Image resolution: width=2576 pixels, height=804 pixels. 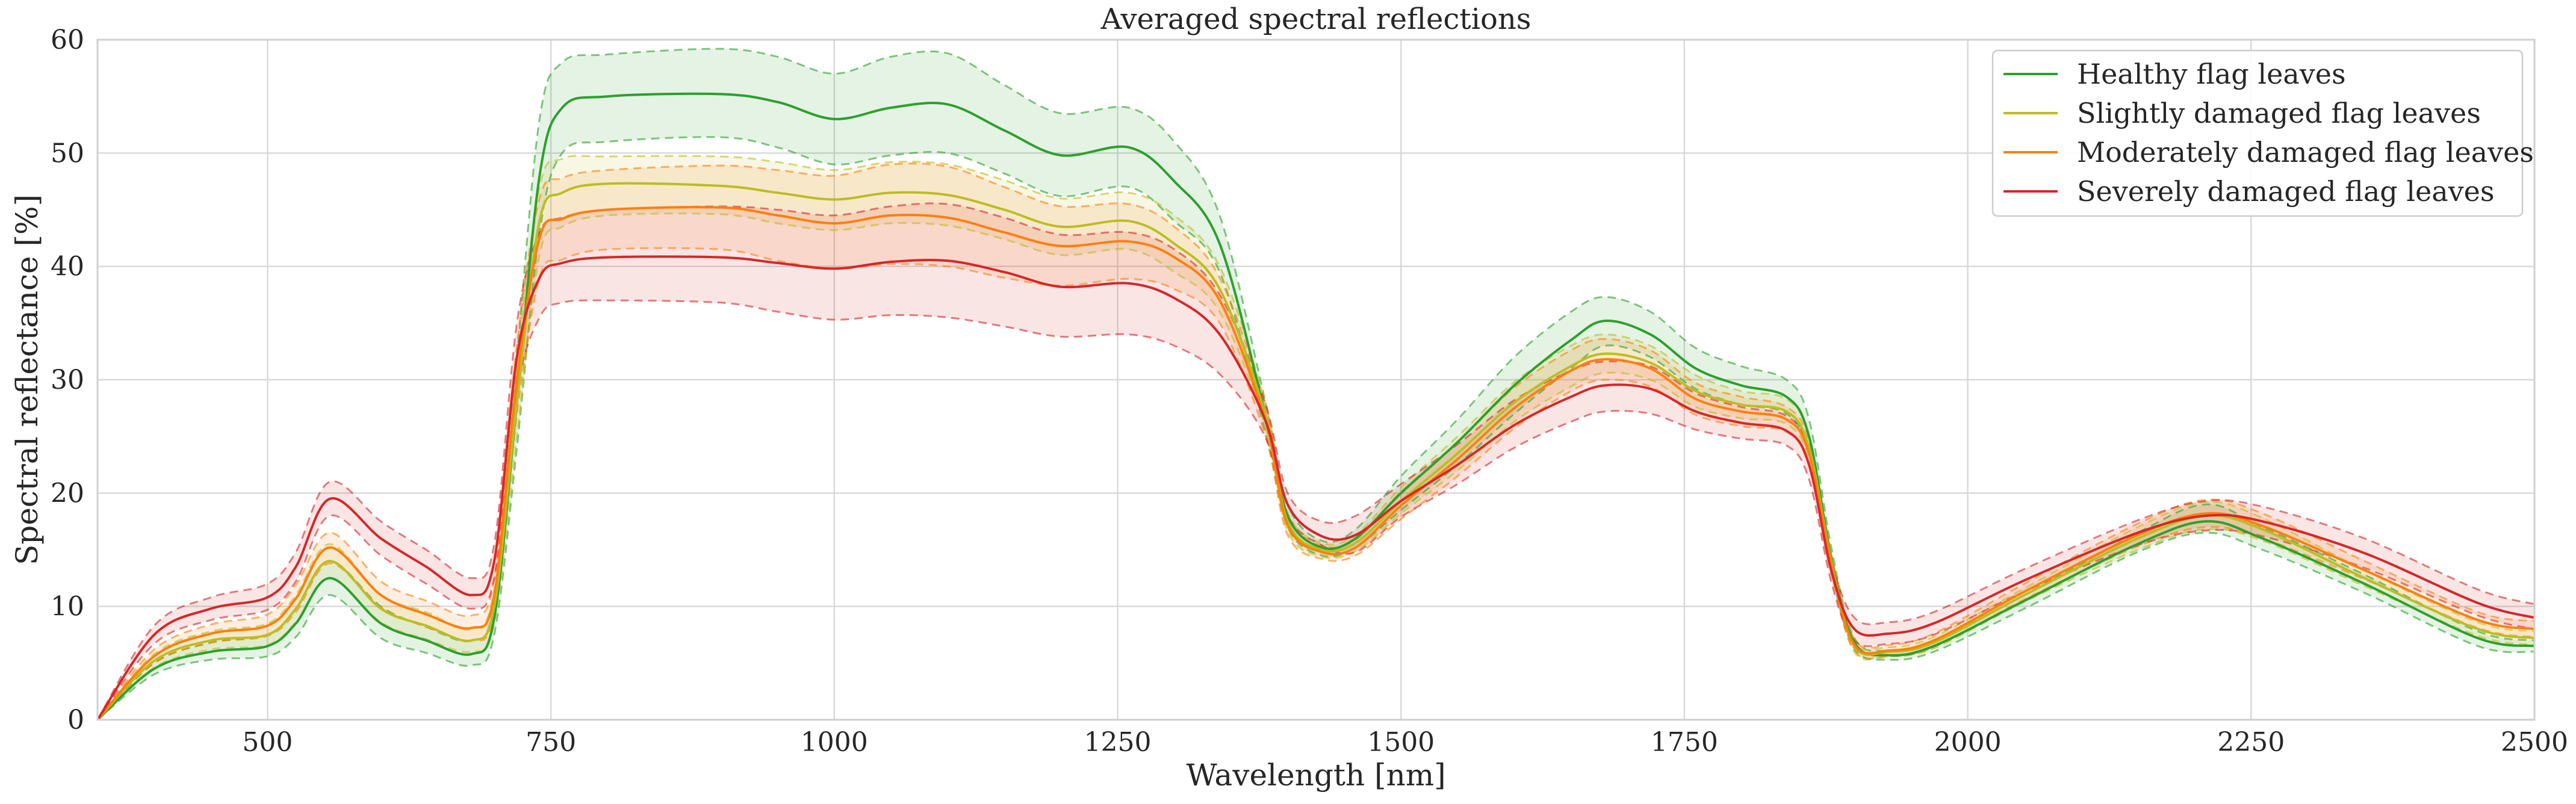 I want to click on x-tick-label: 2500, so click(x=2534, y=742).